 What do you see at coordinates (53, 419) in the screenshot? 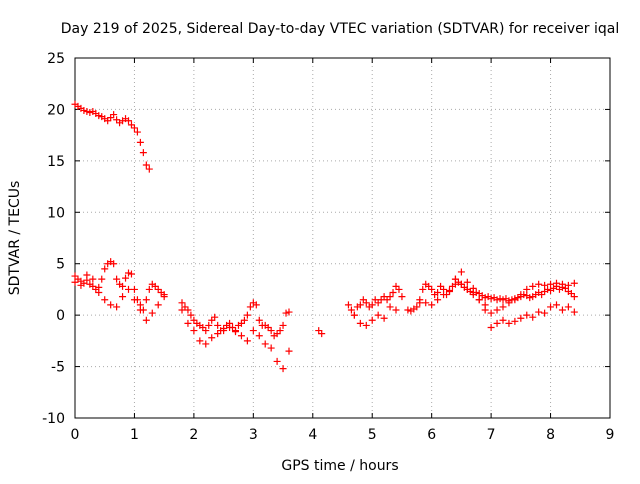
I see `y-tick-label: -10` at bounding box center [53, 419].